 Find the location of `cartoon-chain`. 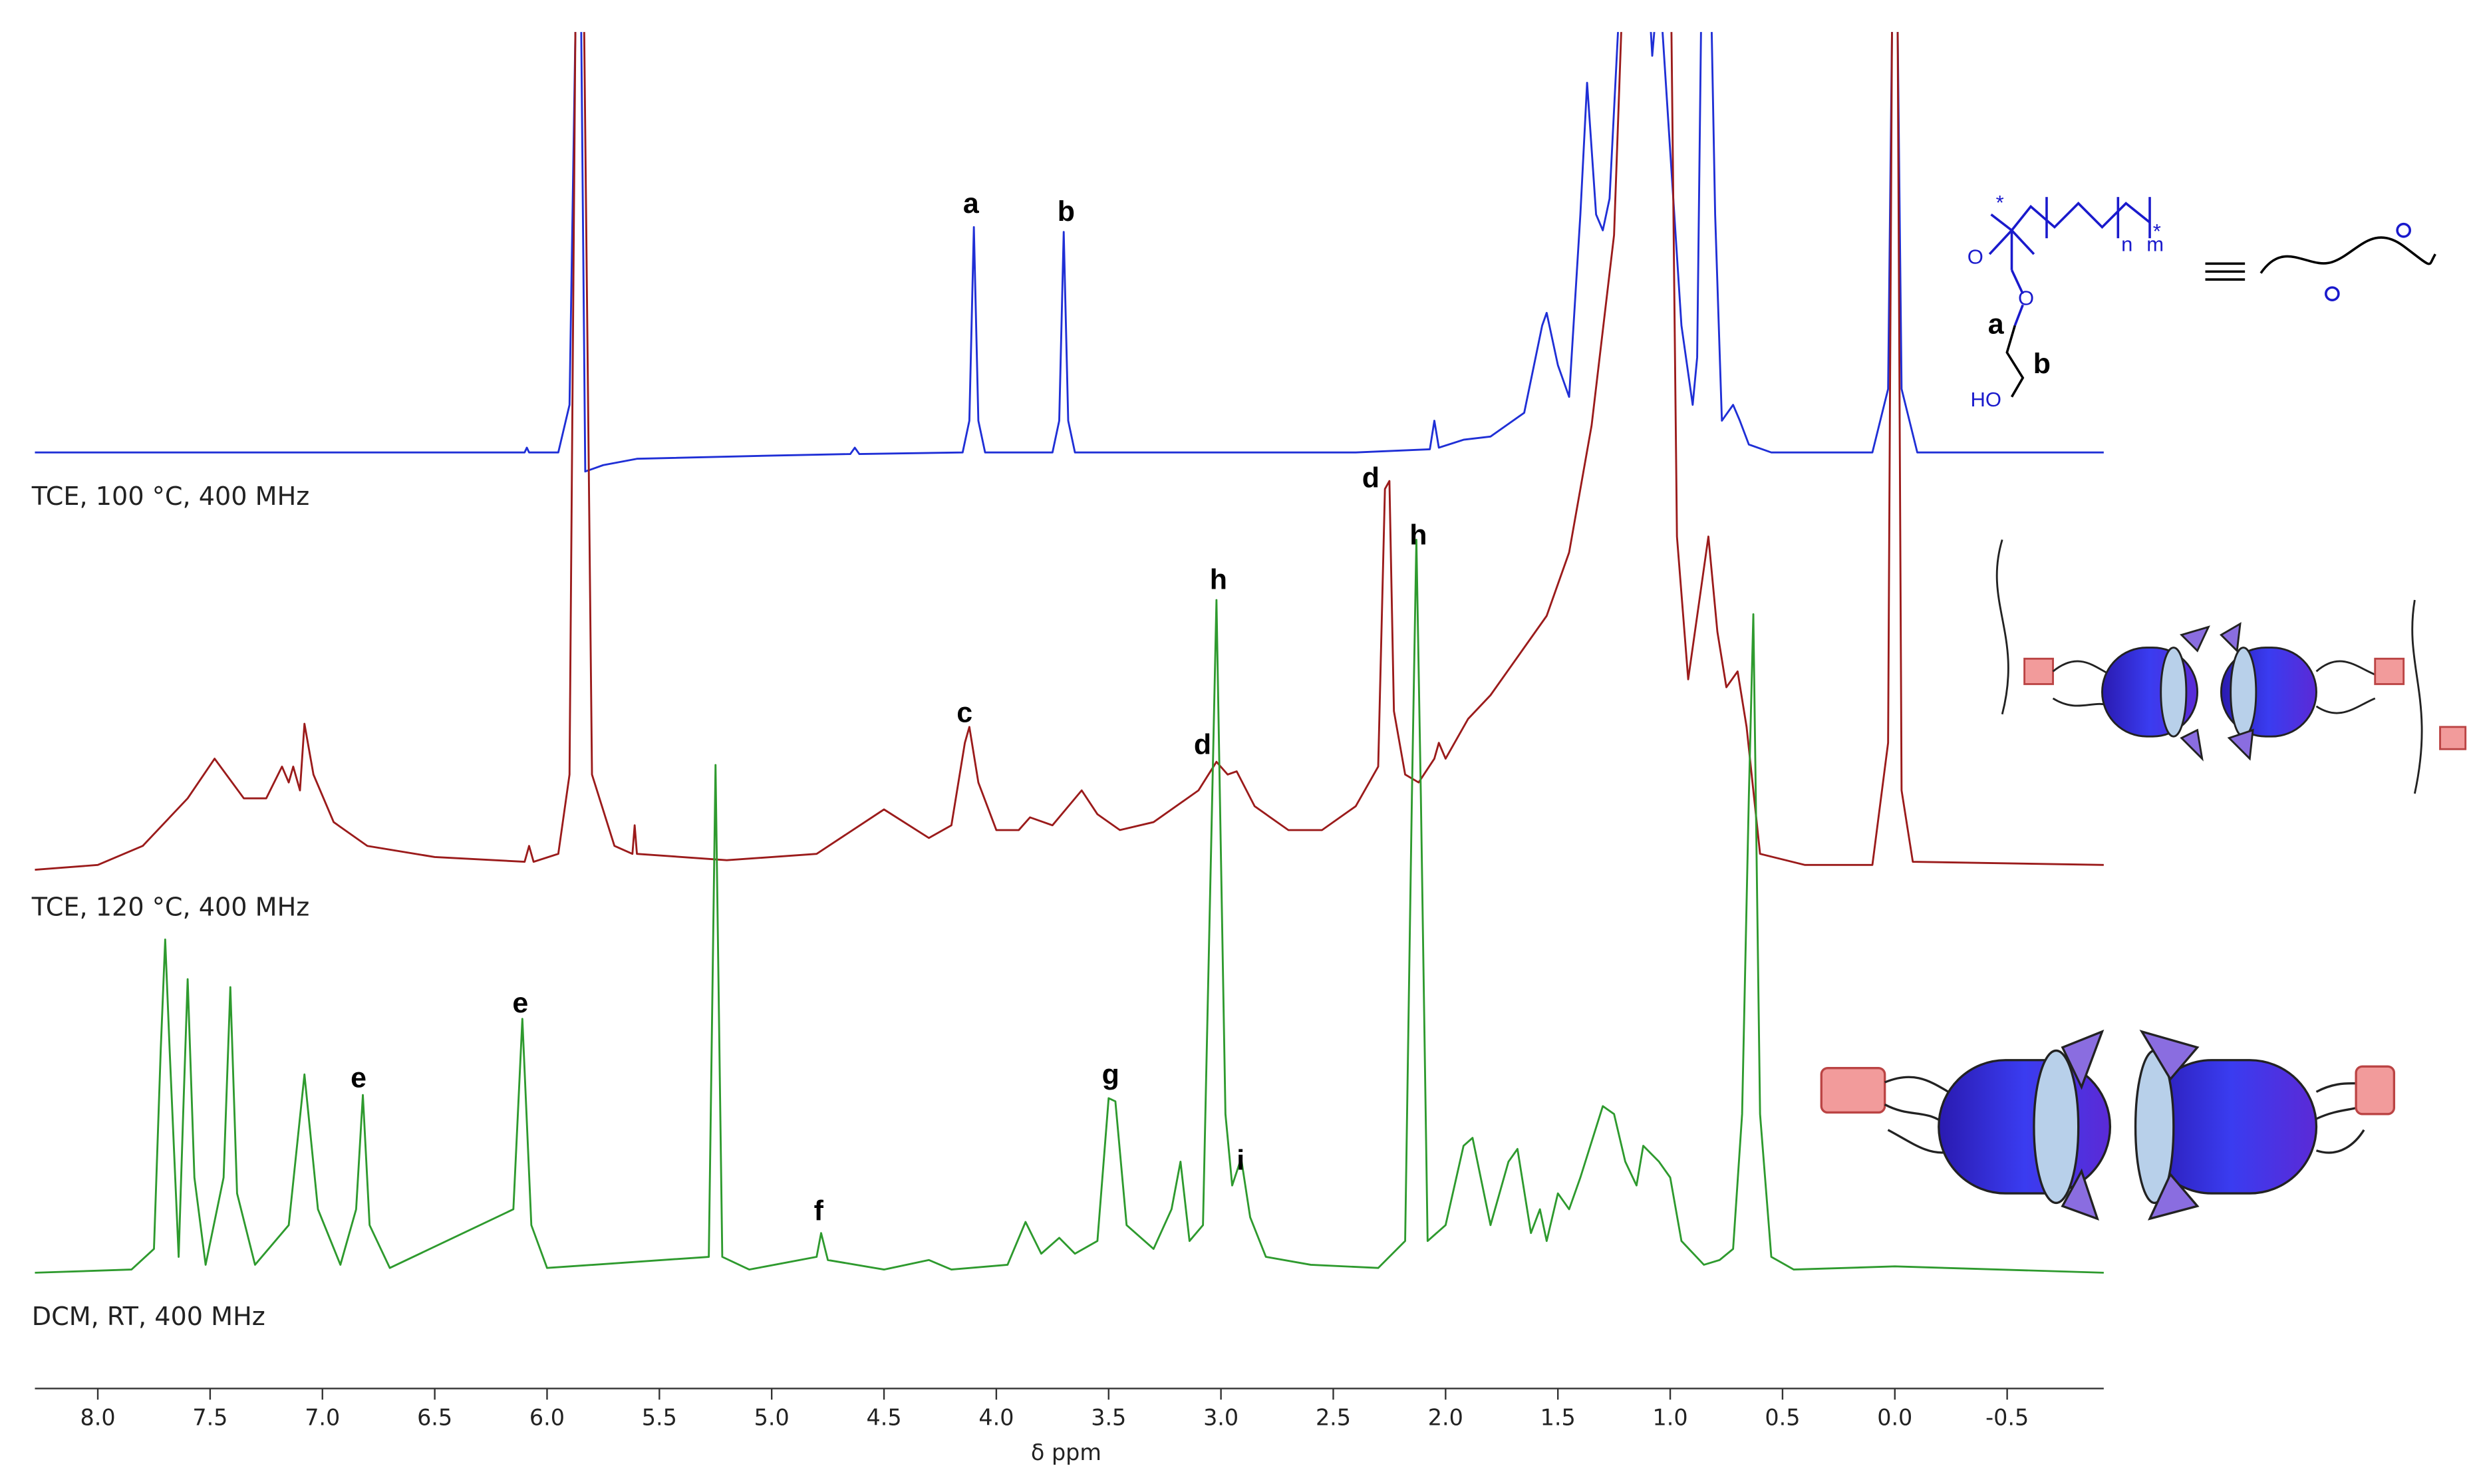

cartoon-chain is located at coordinates (2347, 255).